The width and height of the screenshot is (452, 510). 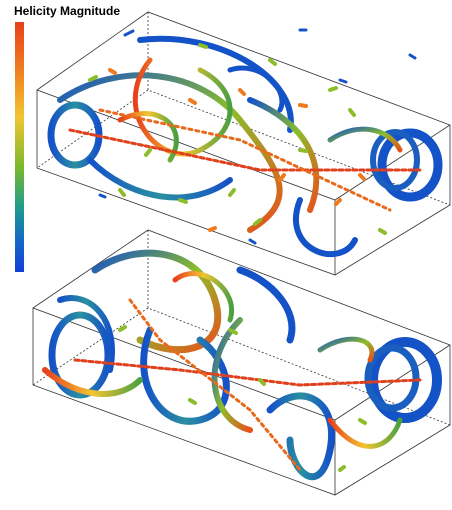 What do you see at coordinates (19, 147) in the screenshot?
I see `colorbar` at bounding box center [19, 147].